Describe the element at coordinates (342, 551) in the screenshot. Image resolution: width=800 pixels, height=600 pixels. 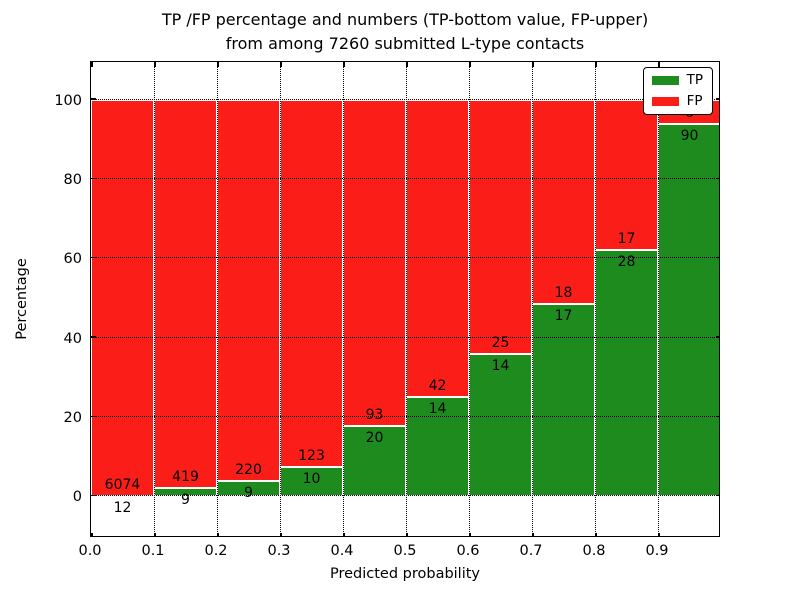
I see `x-tick-label-0.4: 0.4` at that location.